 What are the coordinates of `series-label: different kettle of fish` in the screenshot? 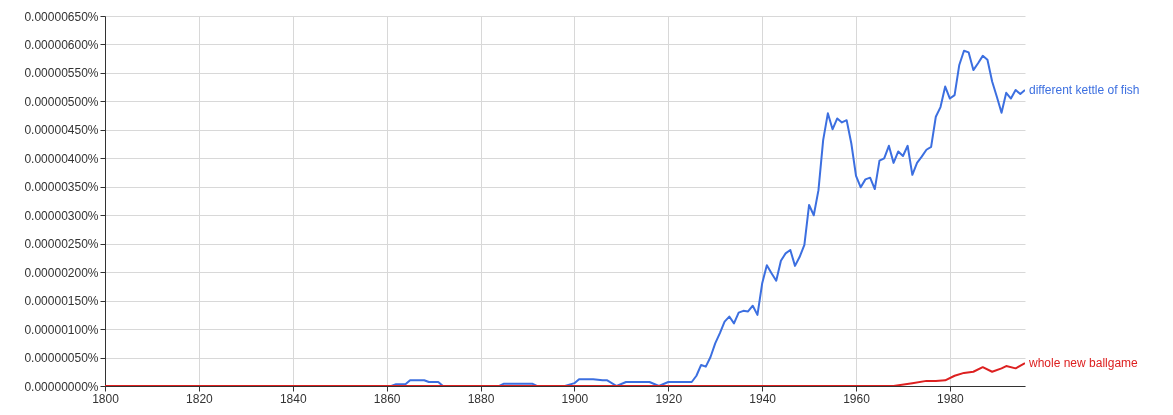 It's located at (1084, 90).